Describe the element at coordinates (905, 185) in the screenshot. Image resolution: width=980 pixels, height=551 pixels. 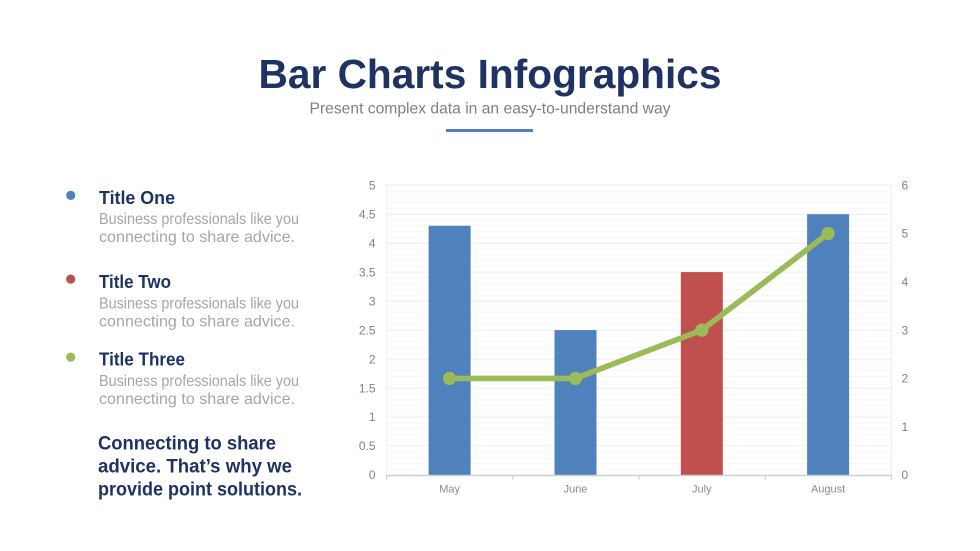
I see `svg-text: 6` at that location.